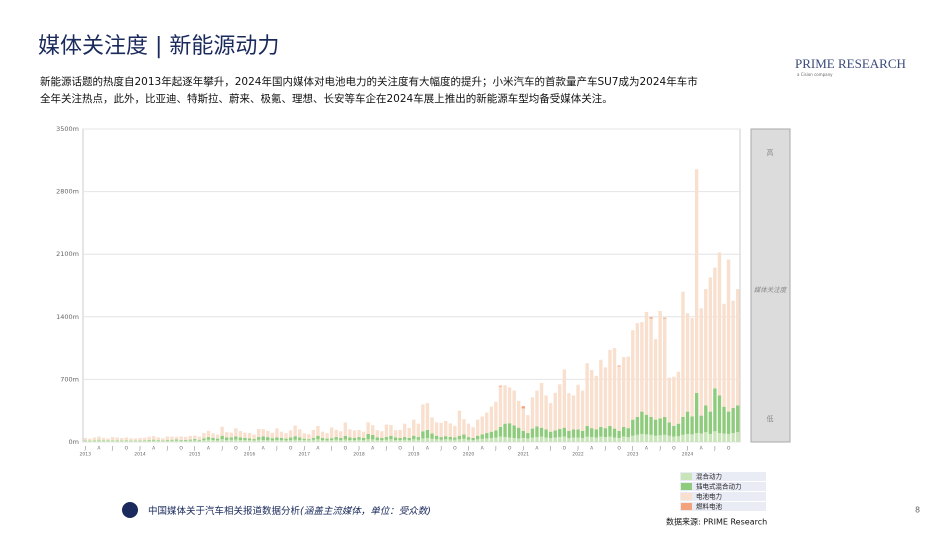 Image resolution: width=950 pixels, height=539 pixels. I want to click on footnote: 中国媒体关于汽车相关报道数据分析(涵盖主流媒体，单位：受众数), so click(289, 511).